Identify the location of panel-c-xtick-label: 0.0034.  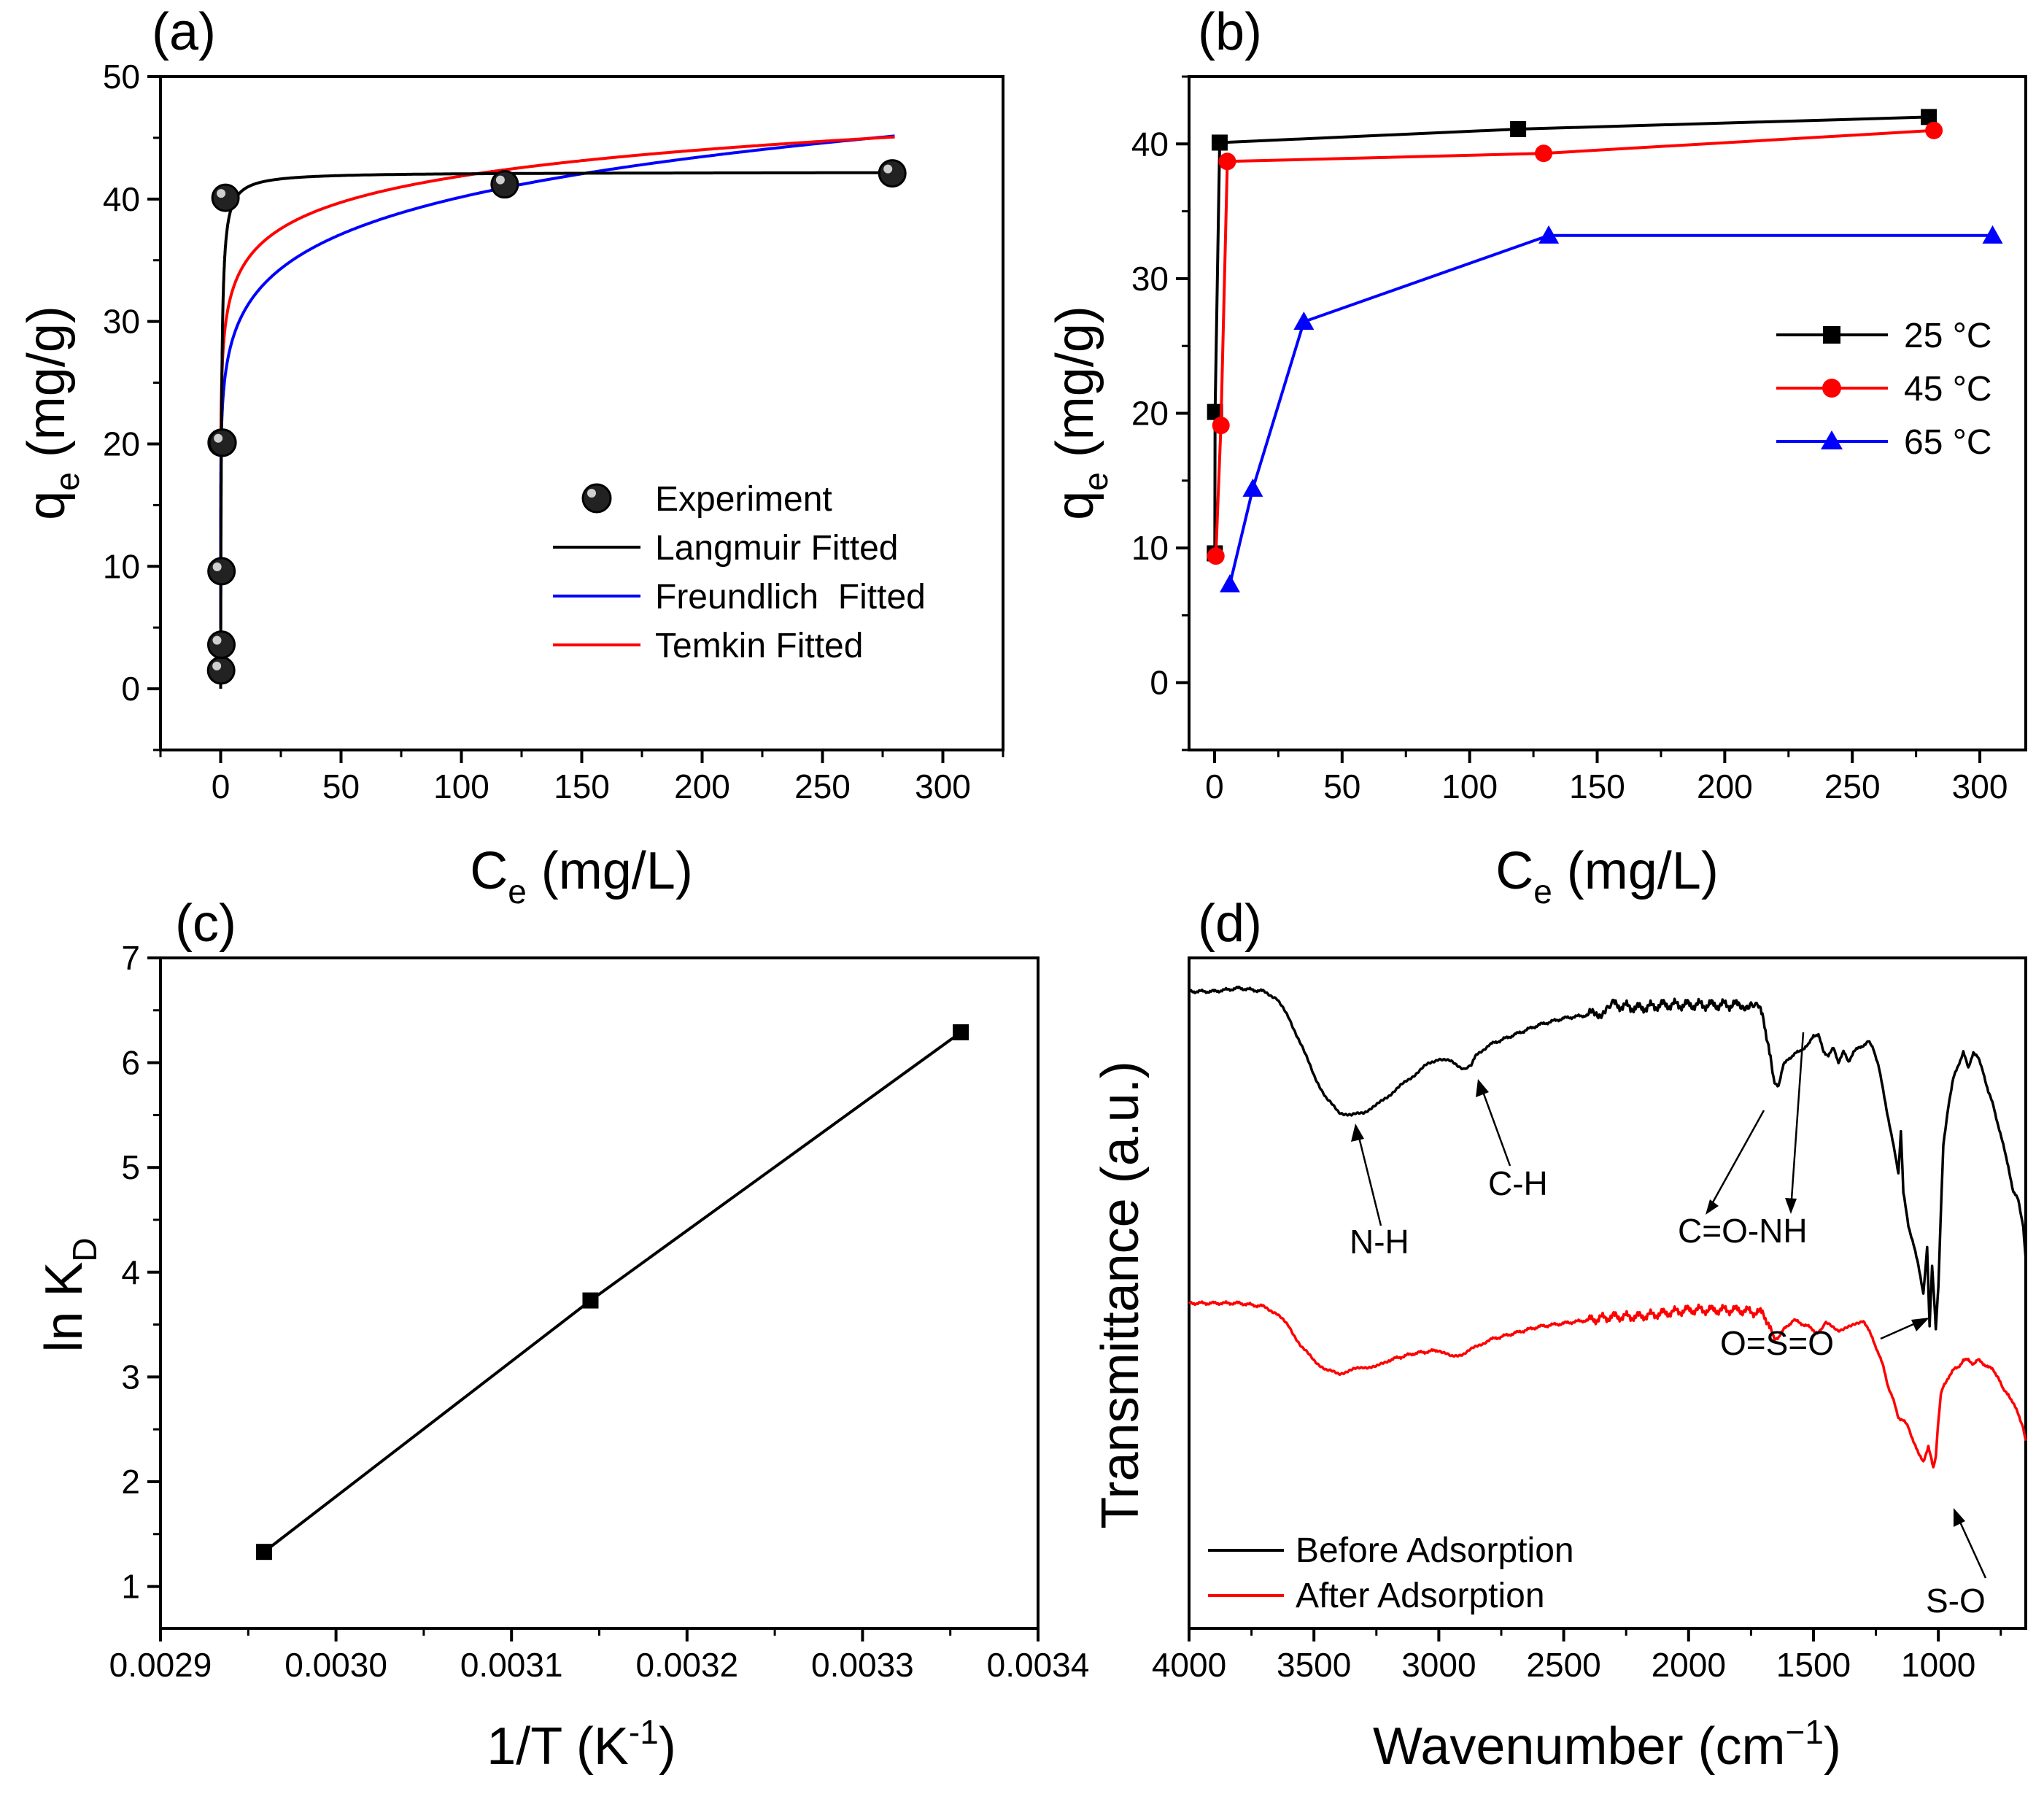
(1038, 1665).